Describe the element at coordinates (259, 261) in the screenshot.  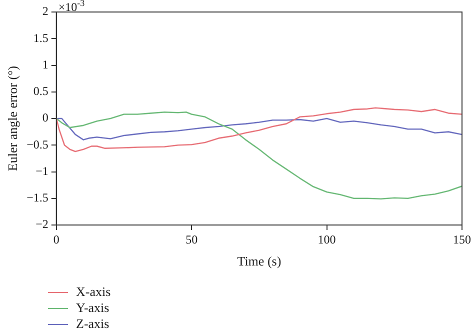
I see `x-axis-title: Time (s)` at that location.